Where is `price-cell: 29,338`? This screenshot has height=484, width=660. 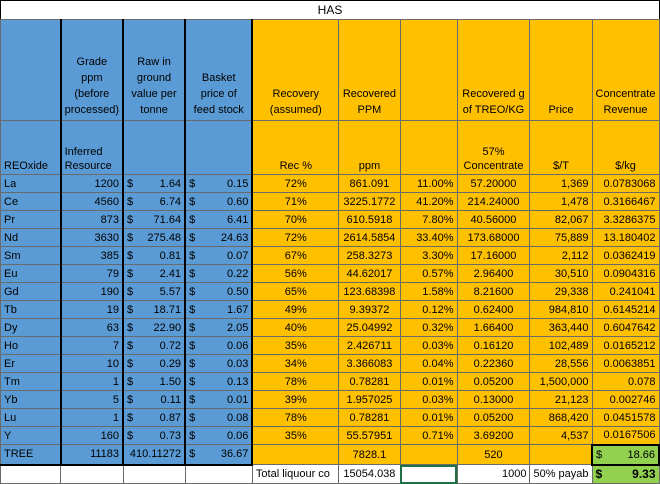 price-cell: 29,338 is located at coordinates (561, 291).